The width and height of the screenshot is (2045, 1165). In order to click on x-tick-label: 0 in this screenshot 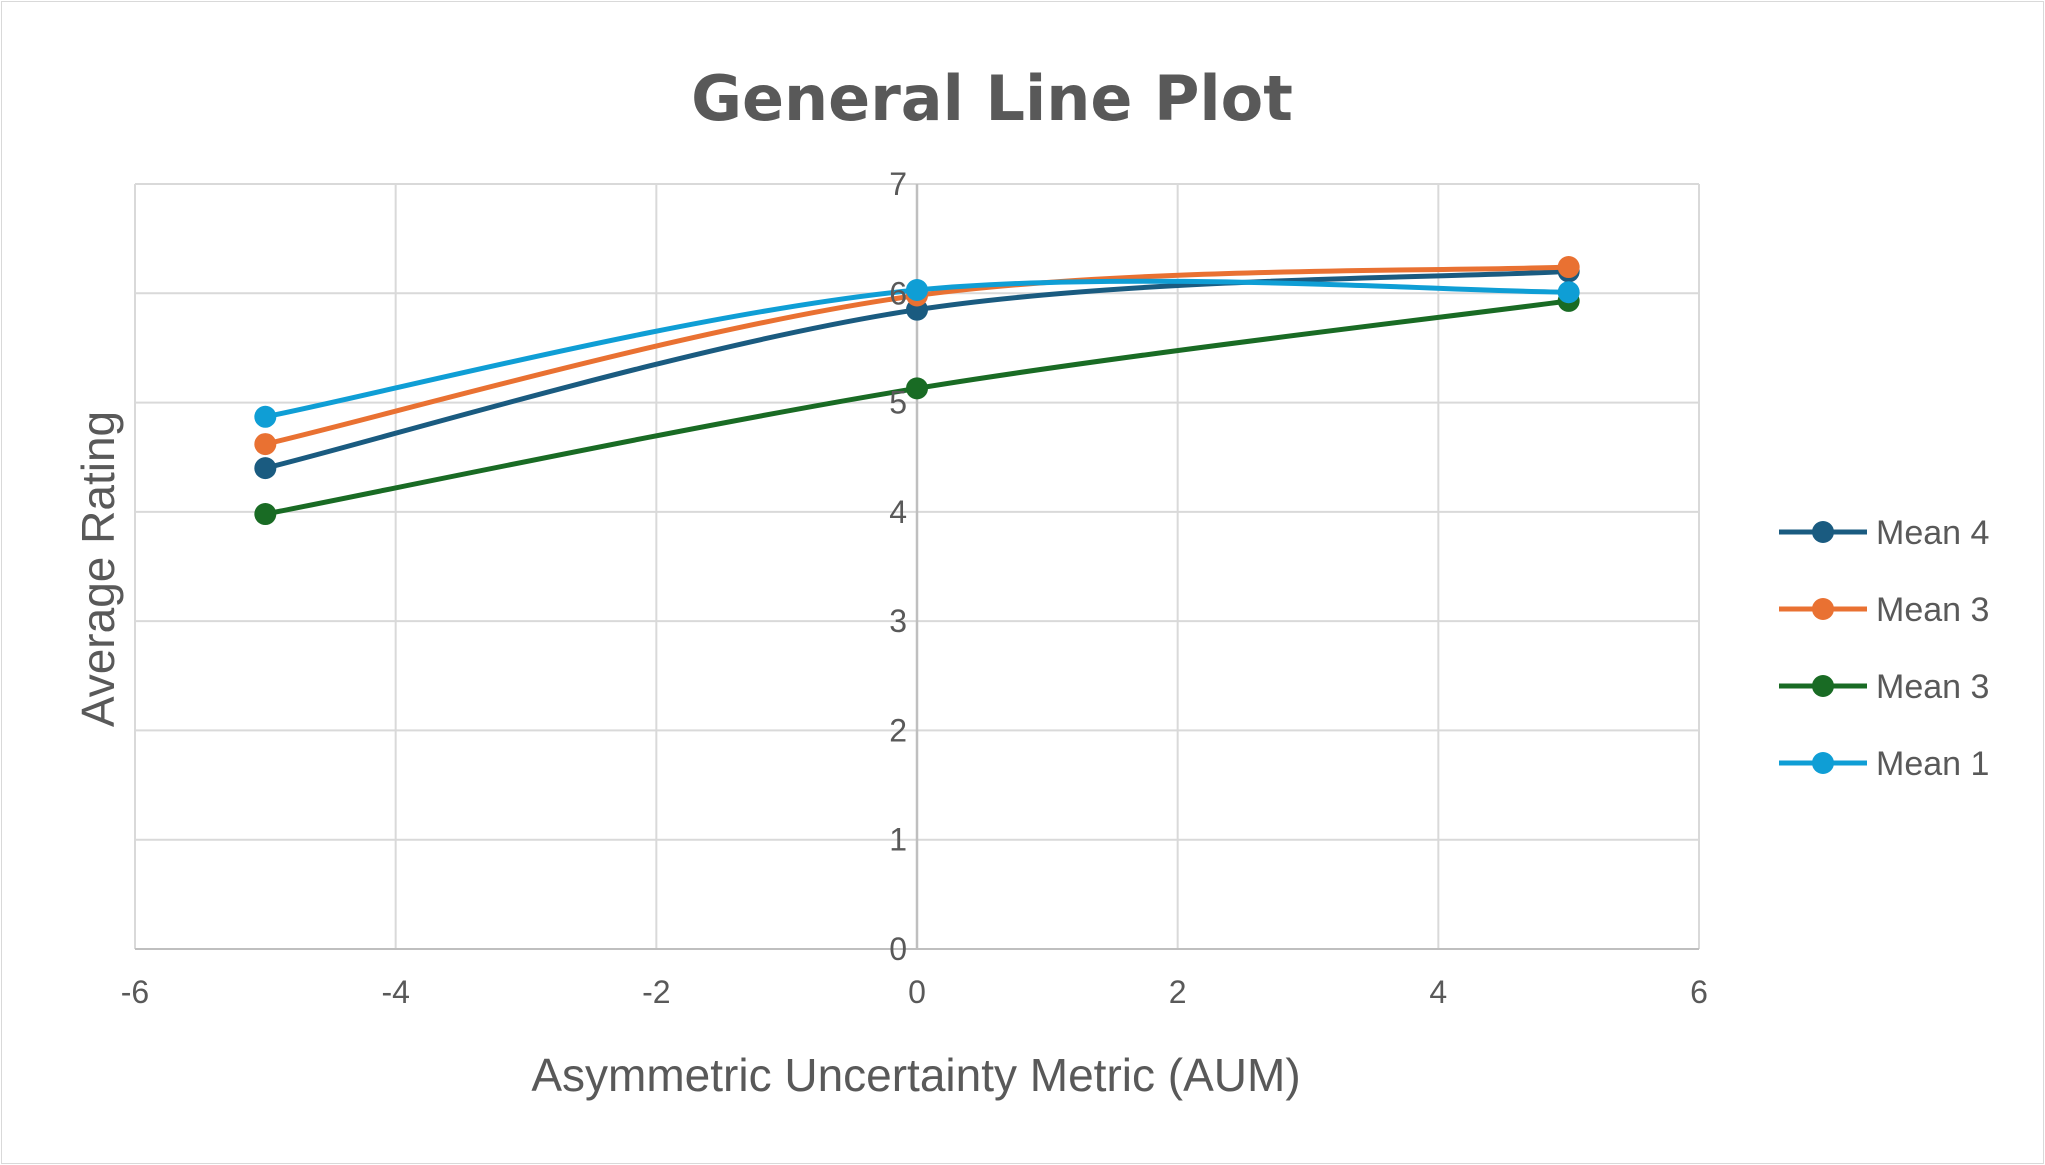, I will do `click(917, 992)`.